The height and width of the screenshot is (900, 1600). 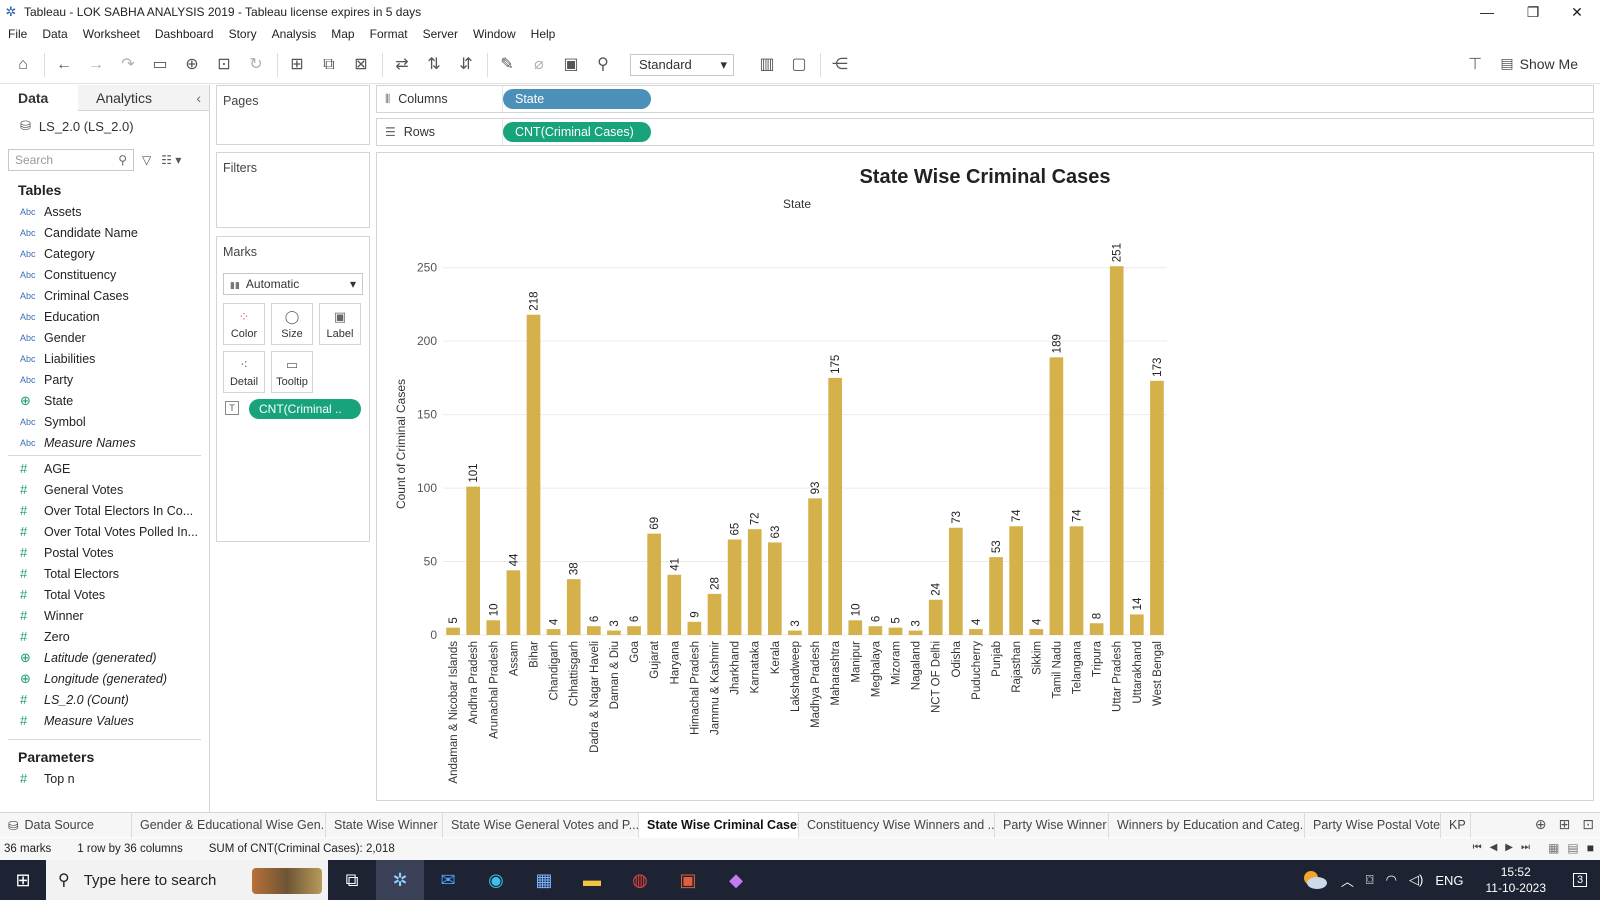 I want to click on home-icon: ⌂, so click(x=23, y=64).